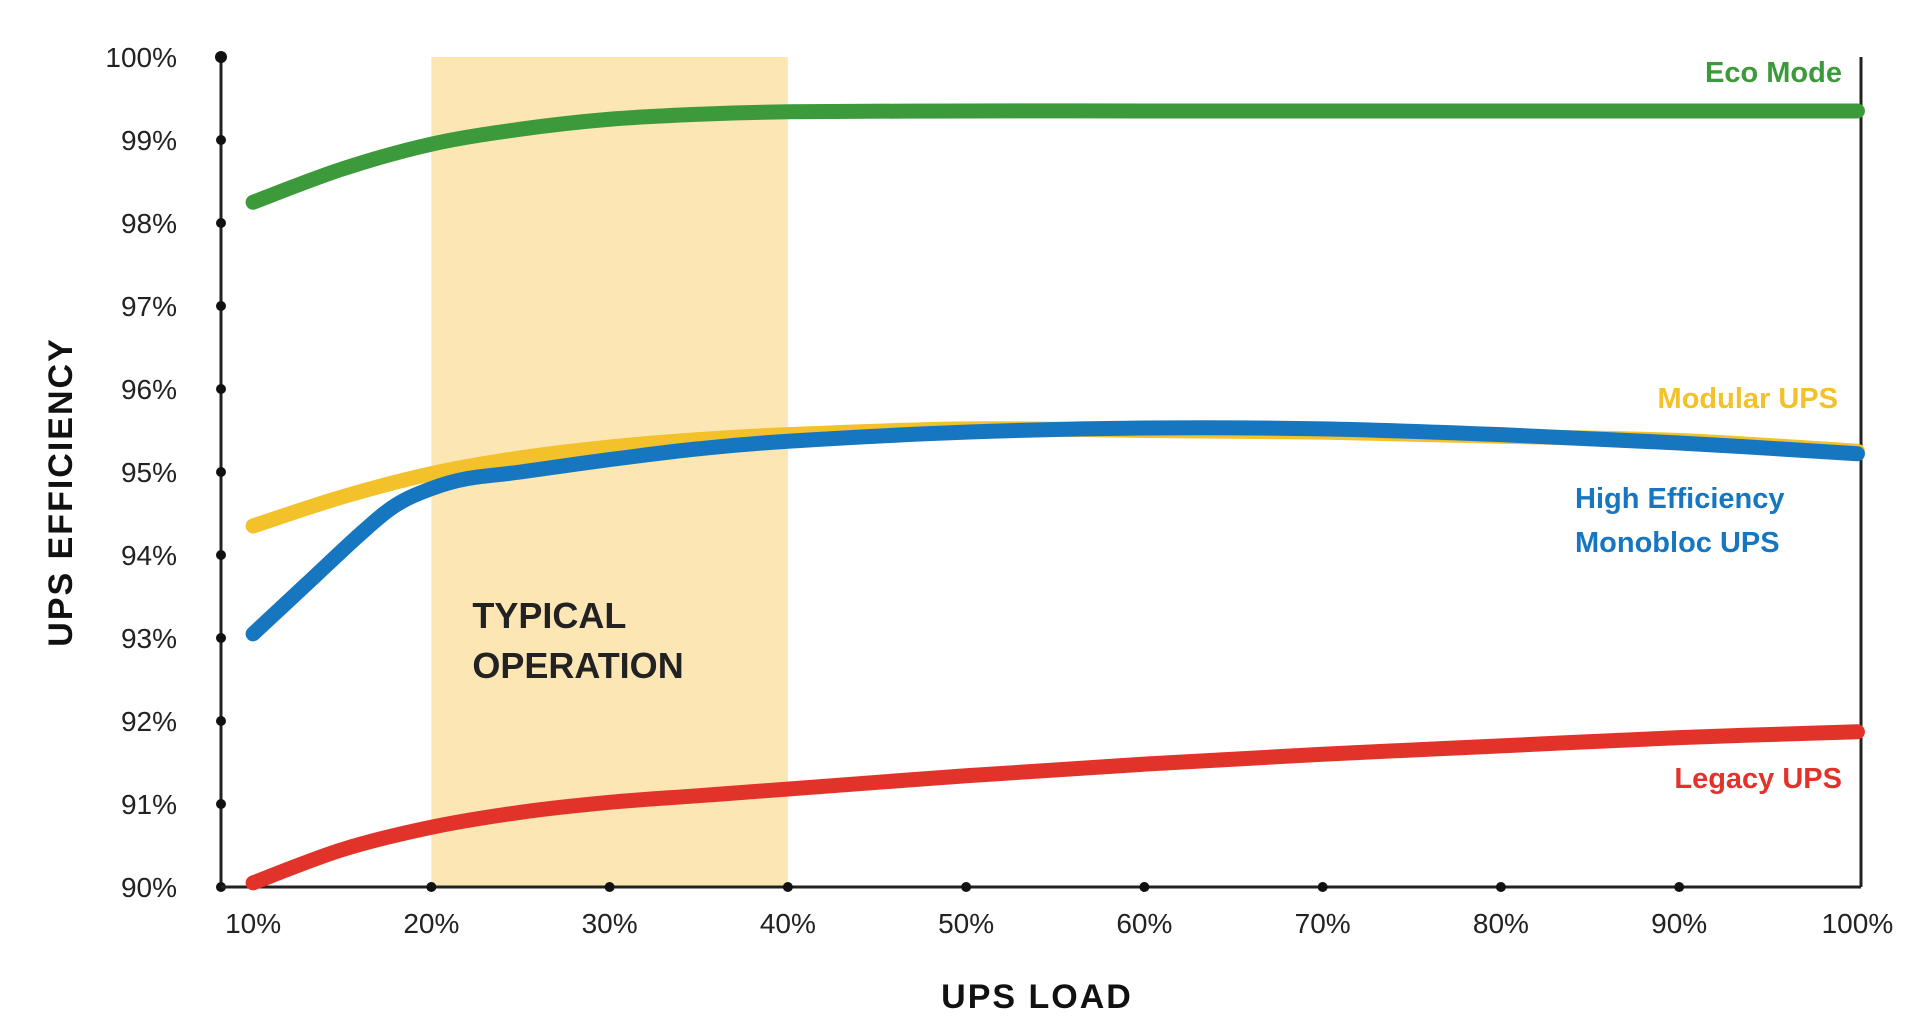  What do you see at coordinates (61, 491) in the screenshot?
I see `y-axis-title: UPS EFFICIENCY` at bounding box center [61, 491].